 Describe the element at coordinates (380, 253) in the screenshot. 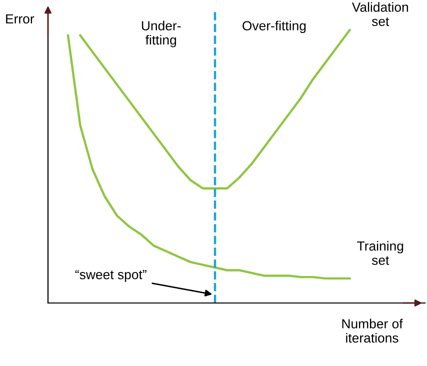

I see `series-label: Training set` at that location.